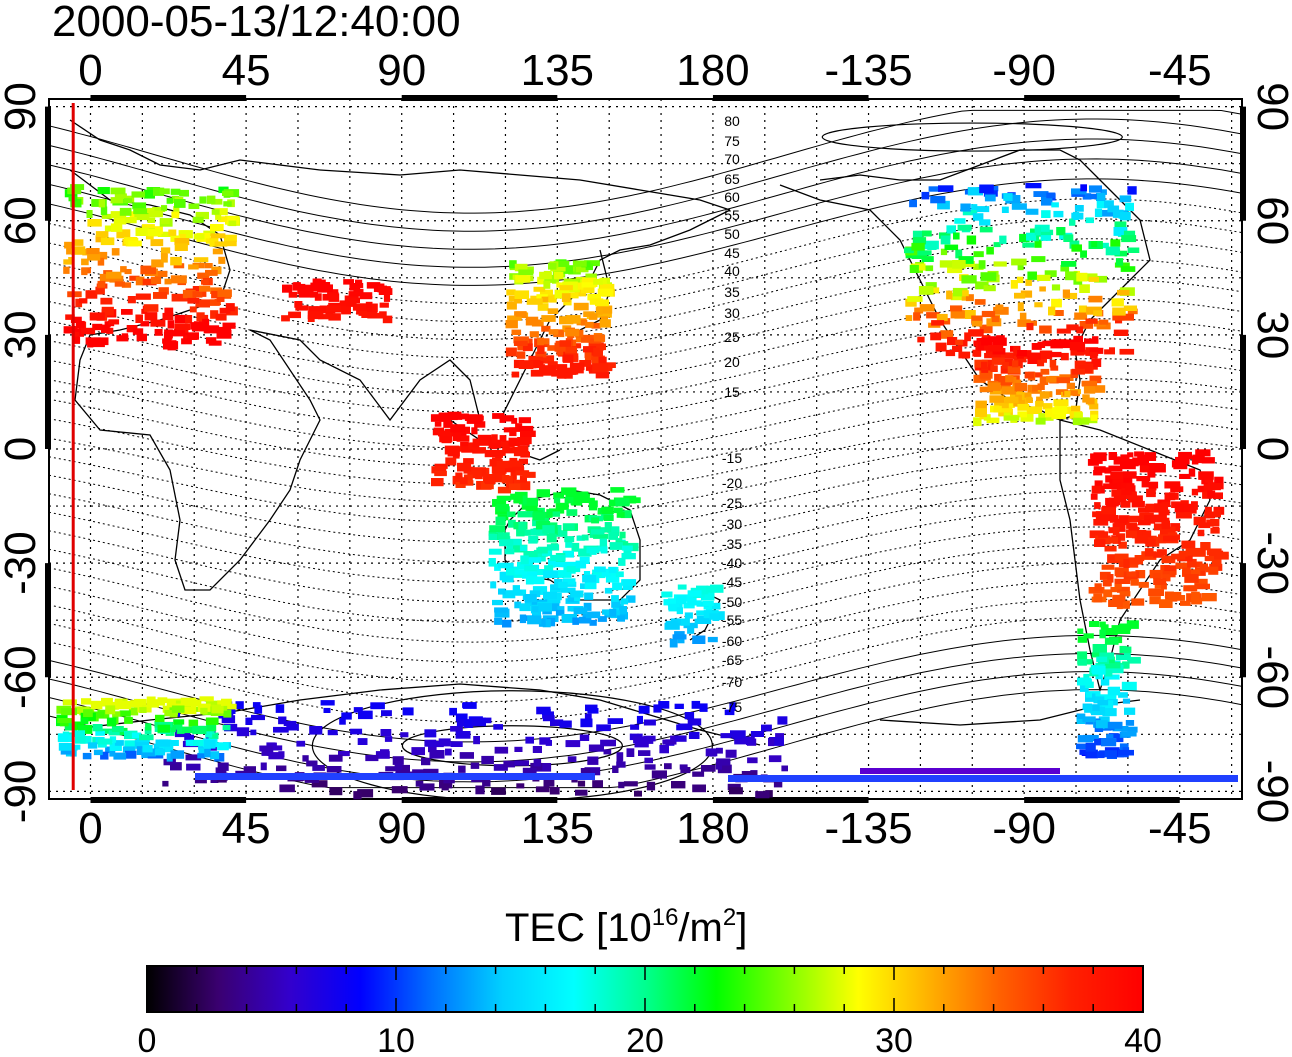 Image resolution: width=1292 pixels, height=1057 pixels. I want to click on colorbar-tick-label: 30, so click(894, 1039).